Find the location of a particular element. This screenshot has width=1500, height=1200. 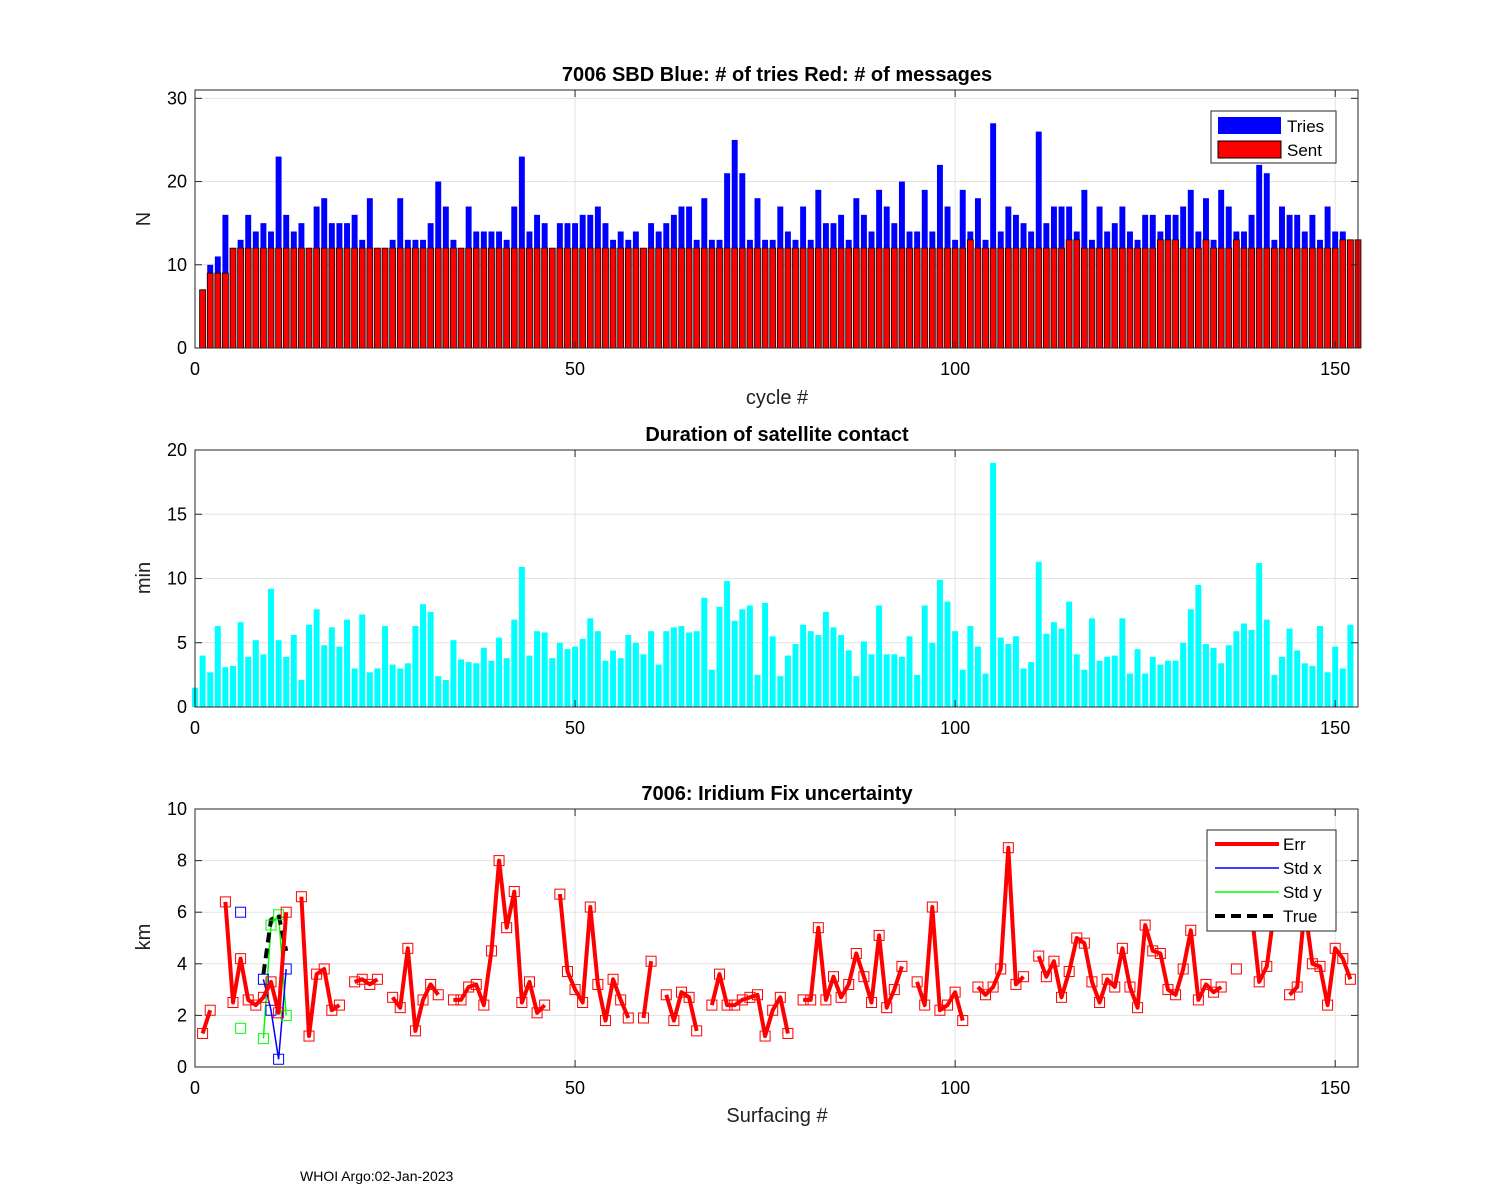

iridium-y-tick-label: 6 is located at coordinates (182, 912).